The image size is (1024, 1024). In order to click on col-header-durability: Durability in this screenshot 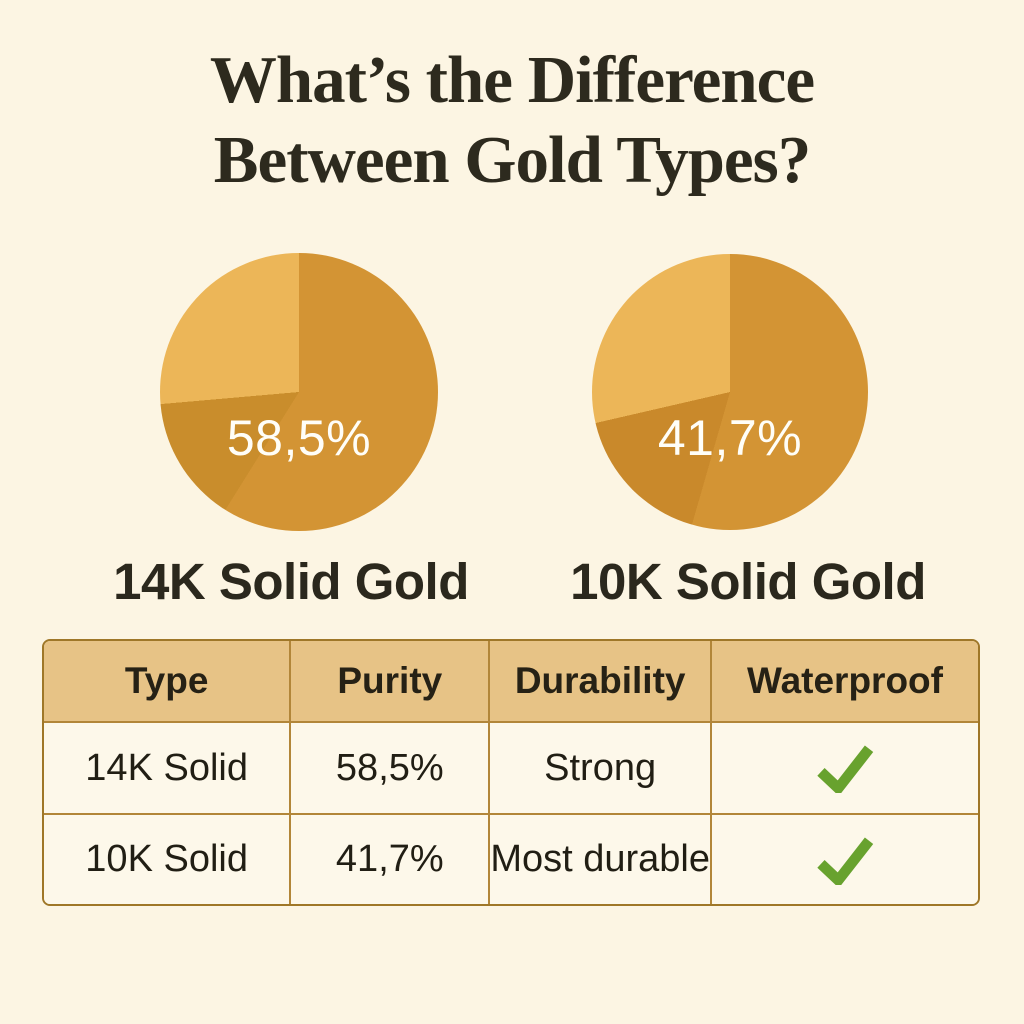, I will do `click(601, 682)`.